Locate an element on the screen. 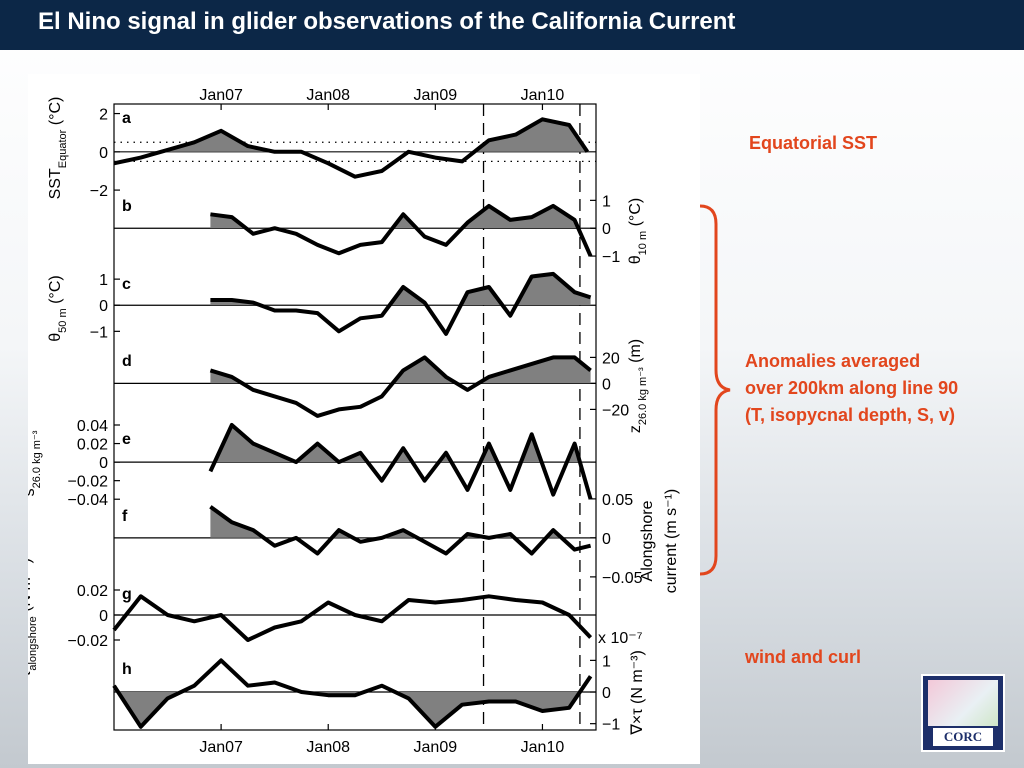 The width and height of the screenshot is (1024, 768). logo-image is located at coordinates (963, 703).